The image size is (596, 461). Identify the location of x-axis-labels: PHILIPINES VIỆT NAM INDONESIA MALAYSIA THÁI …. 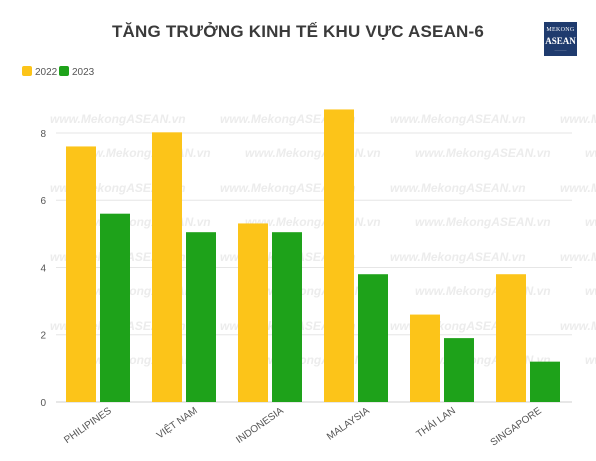
(303, 426).